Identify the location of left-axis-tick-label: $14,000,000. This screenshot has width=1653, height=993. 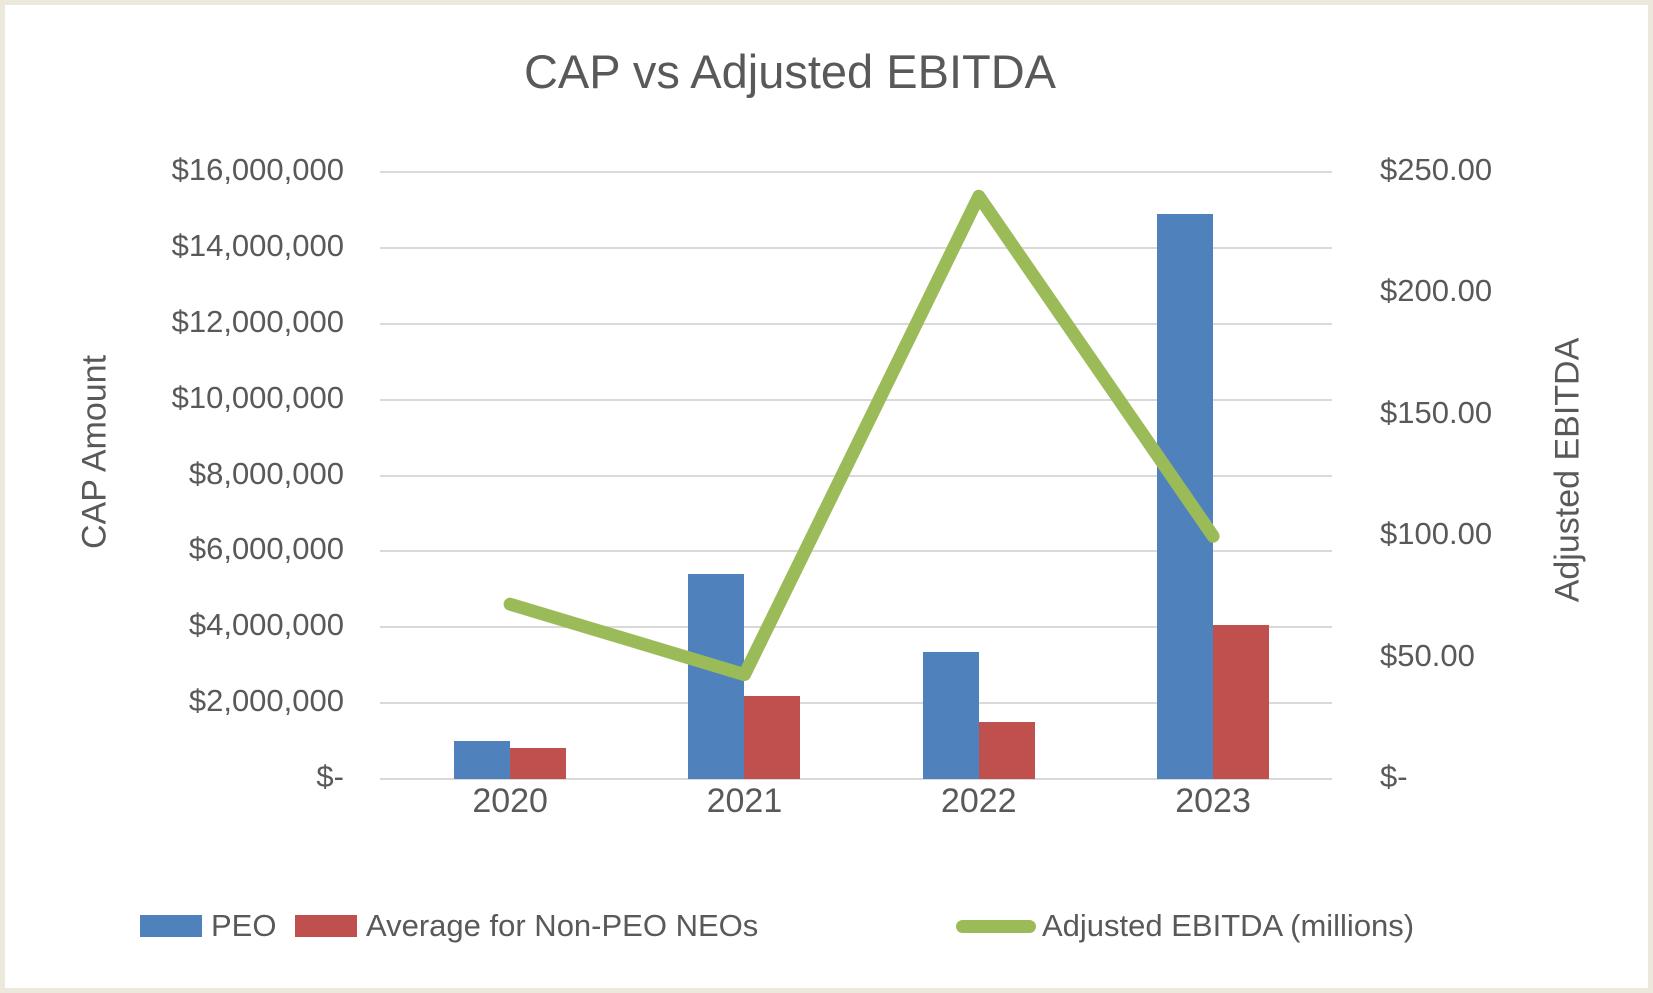
(257, 245).